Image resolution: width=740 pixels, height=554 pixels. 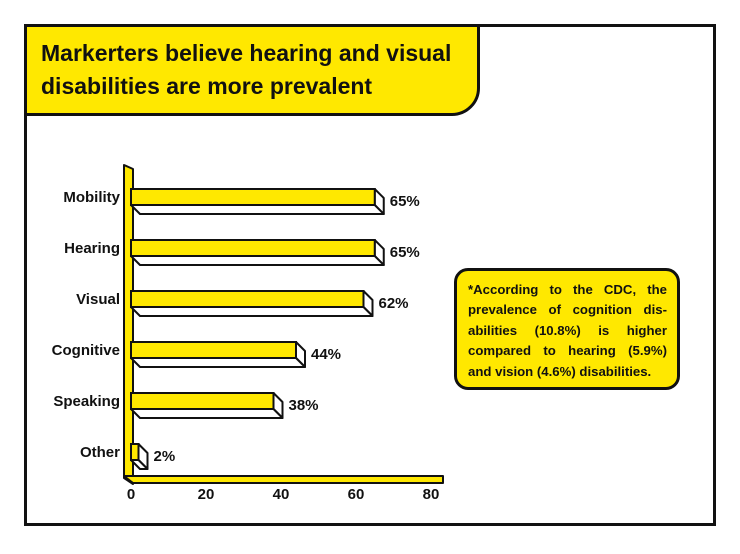 I want to click on x-axis, so click(x=283, y=479).